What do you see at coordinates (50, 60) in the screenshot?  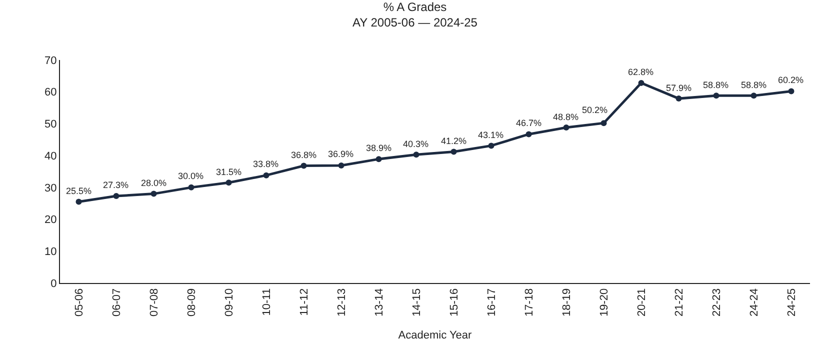 I see `y-tick-label: 70` at bounding box center [50, 60].